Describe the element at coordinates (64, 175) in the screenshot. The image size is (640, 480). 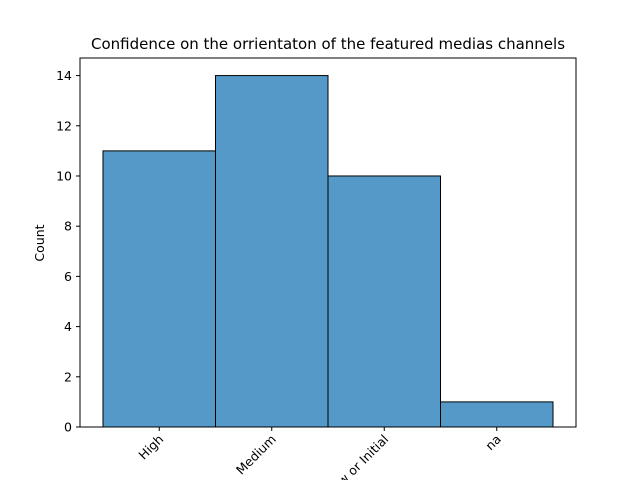
I see `y-tick-label: 10` at that location.